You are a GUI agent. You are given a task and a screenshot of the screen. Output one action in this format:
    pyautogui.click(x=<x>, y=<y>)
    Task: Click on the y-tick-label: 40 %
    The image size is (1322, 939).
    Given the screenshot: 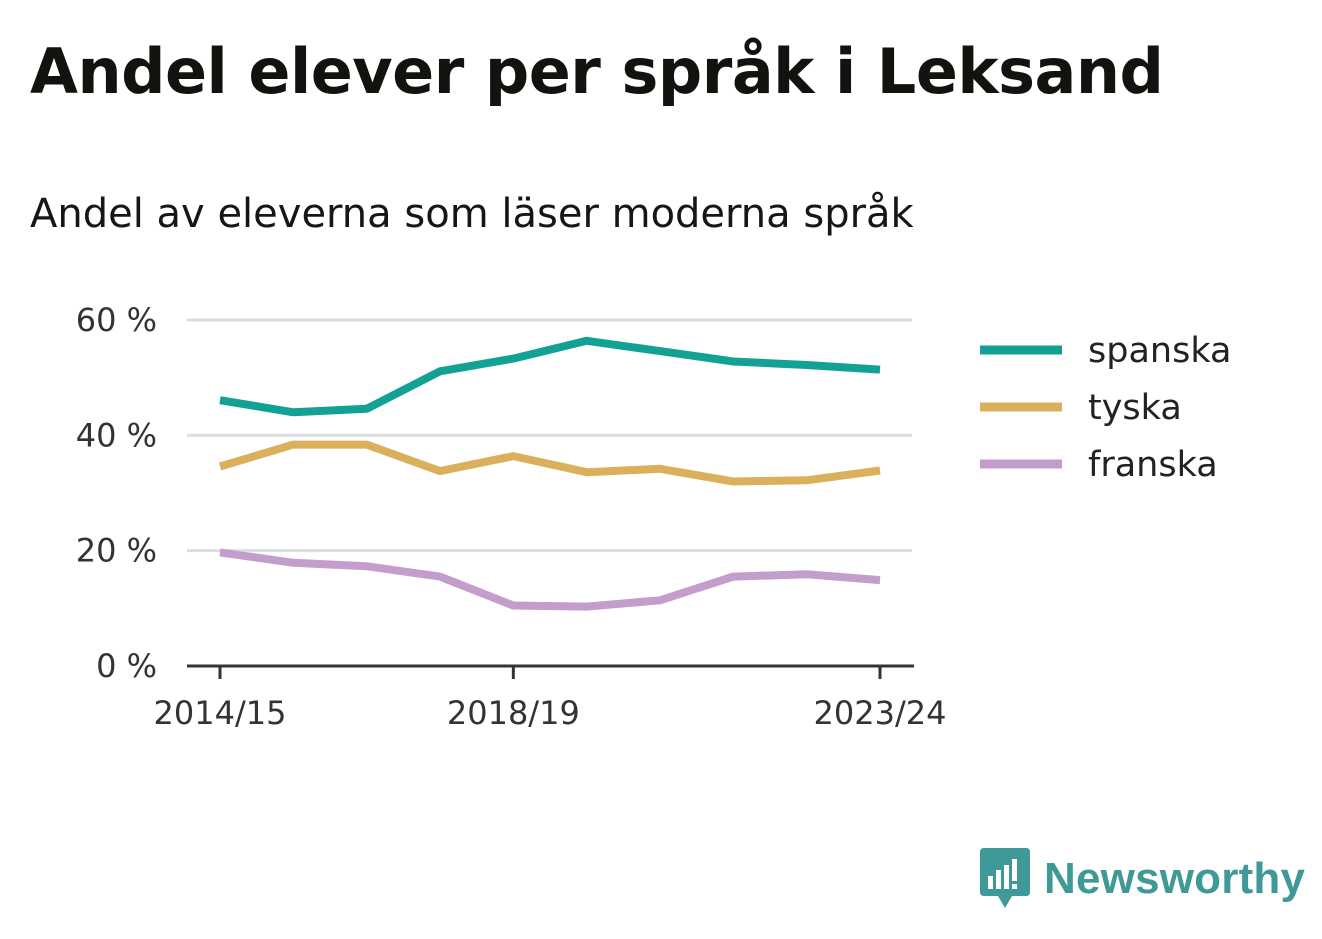 What is the action you would take?
    pyautogui.click(x=116, y=435)
    